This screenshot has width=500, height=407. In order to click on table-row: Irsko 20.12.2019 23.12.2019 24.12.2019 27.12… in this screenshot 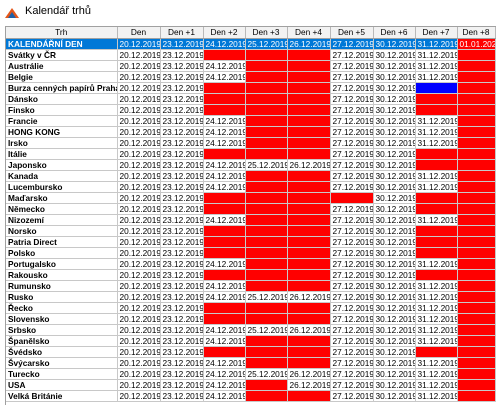, I will do `click(251, 143)`.